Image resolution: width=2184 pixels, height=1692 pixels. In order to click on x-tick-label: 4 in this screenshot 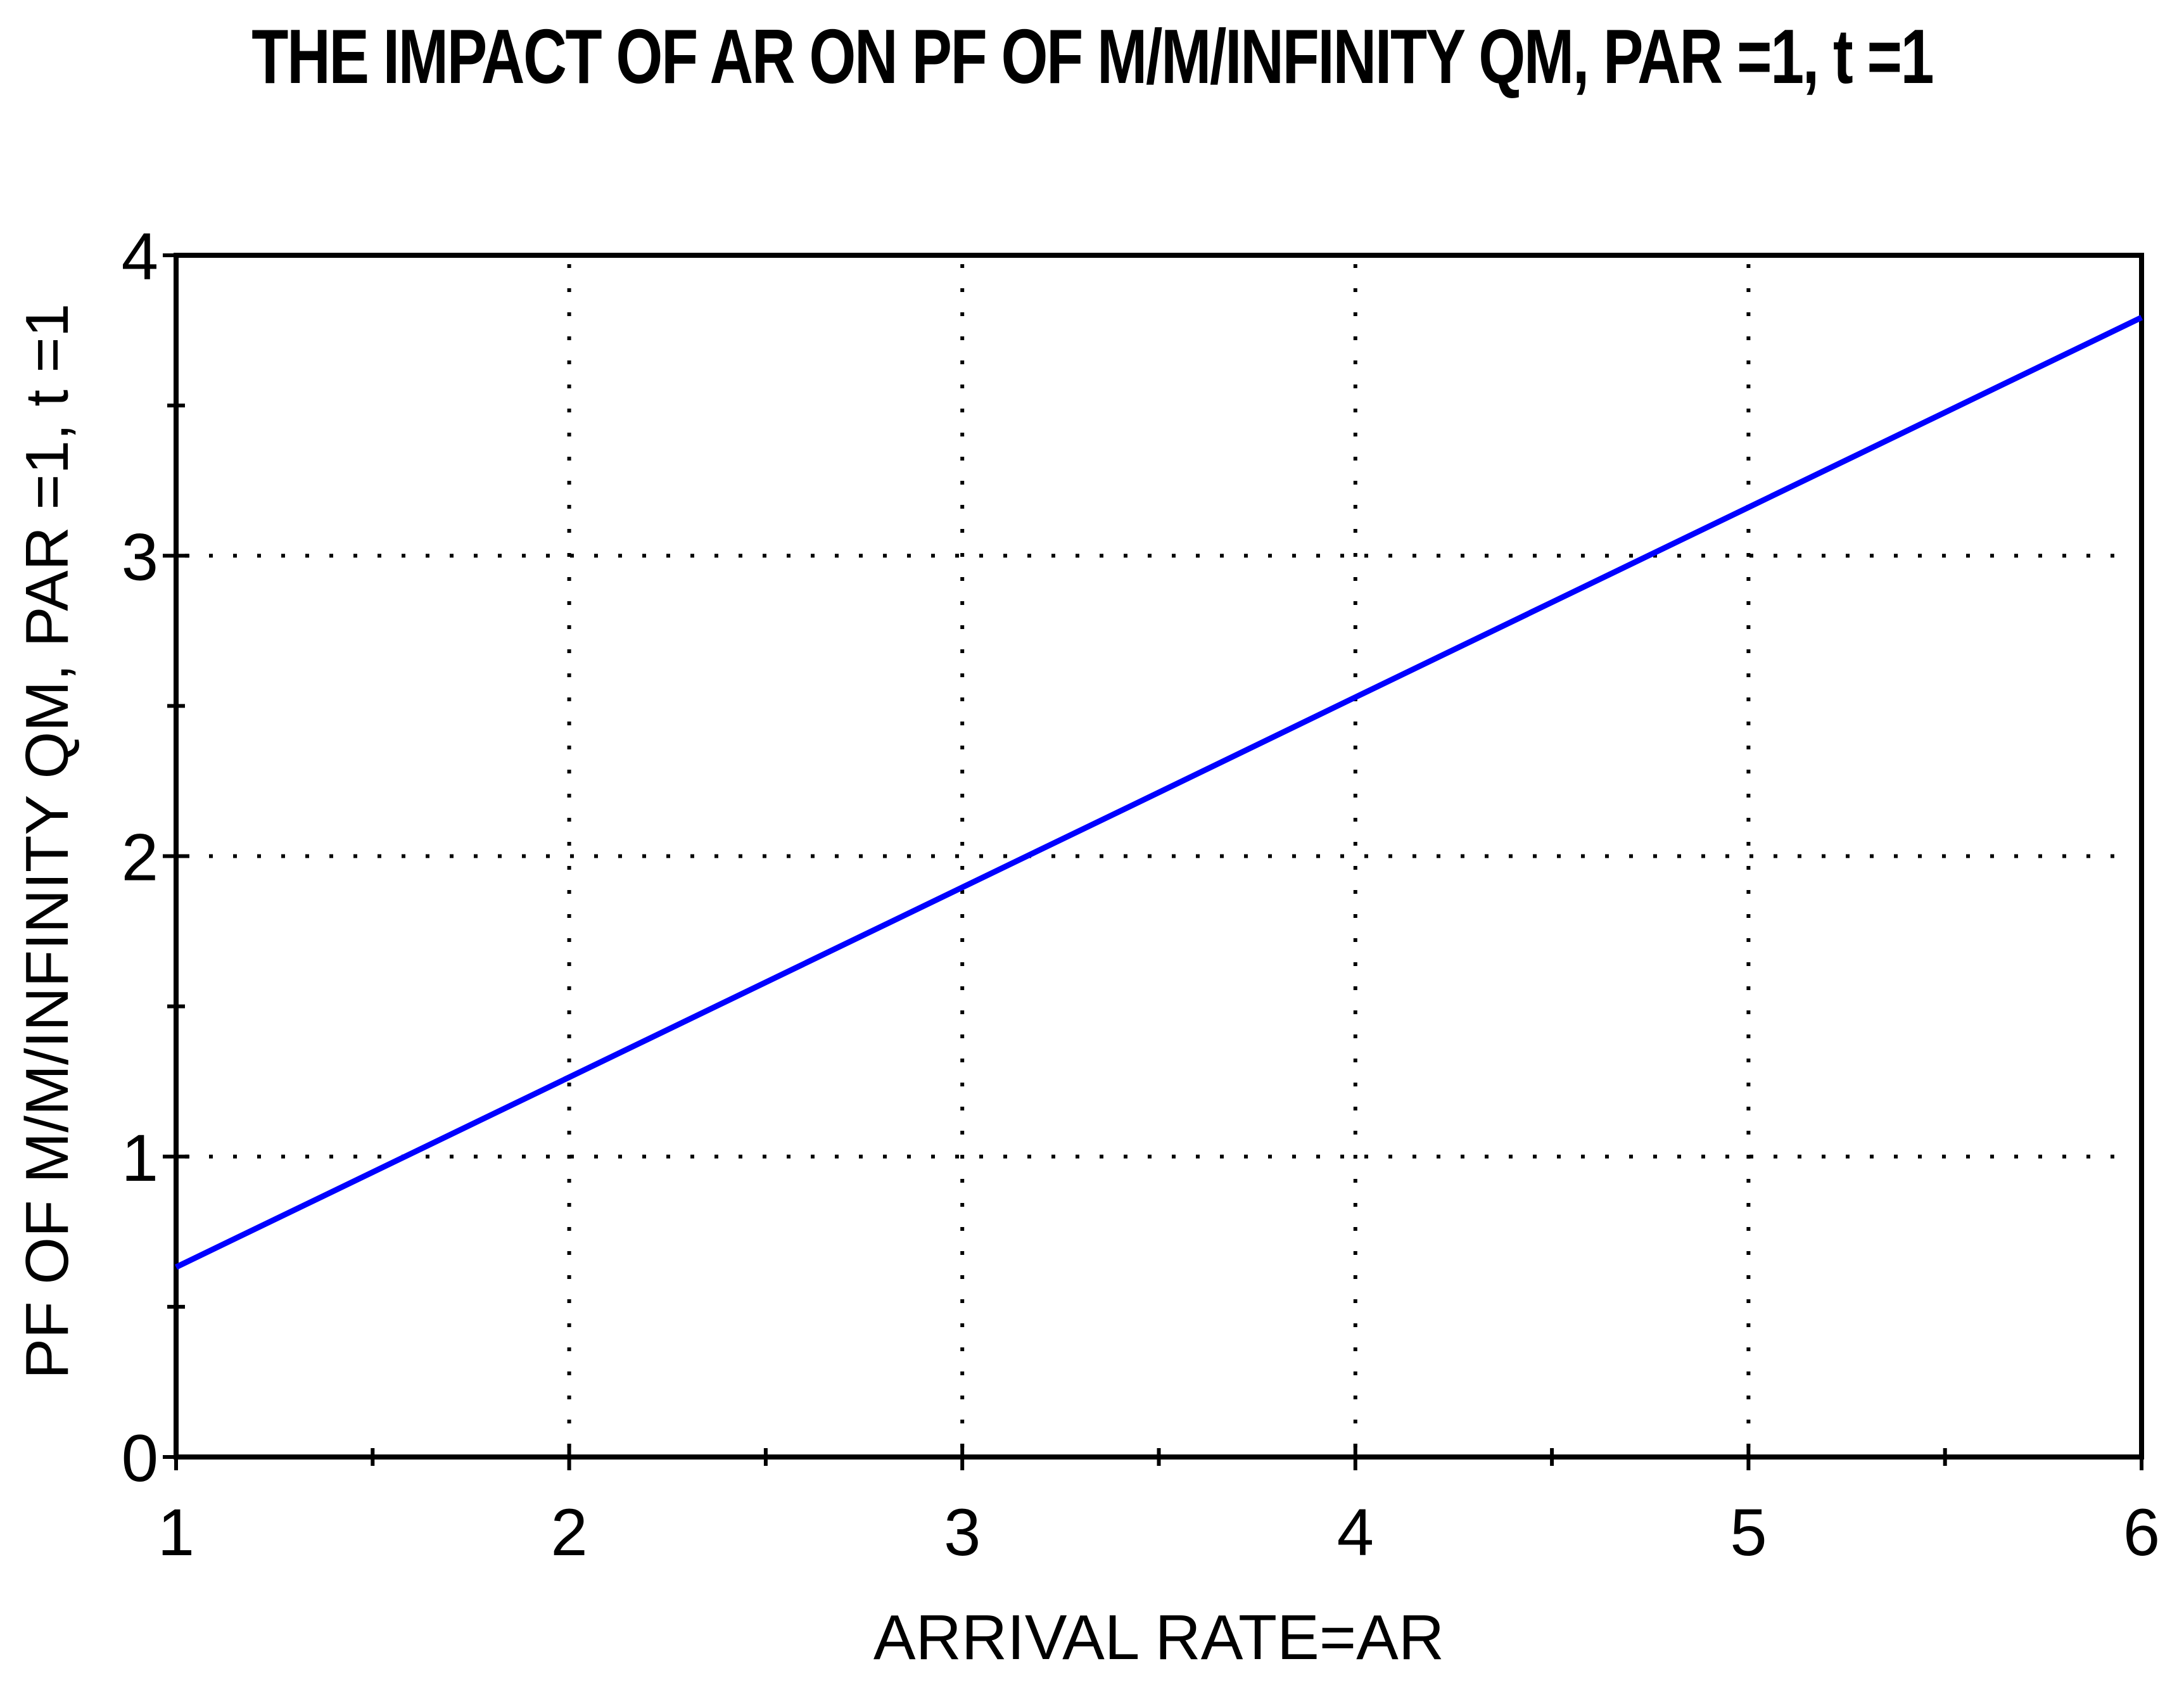, I will do `click(1355, 1533)`.